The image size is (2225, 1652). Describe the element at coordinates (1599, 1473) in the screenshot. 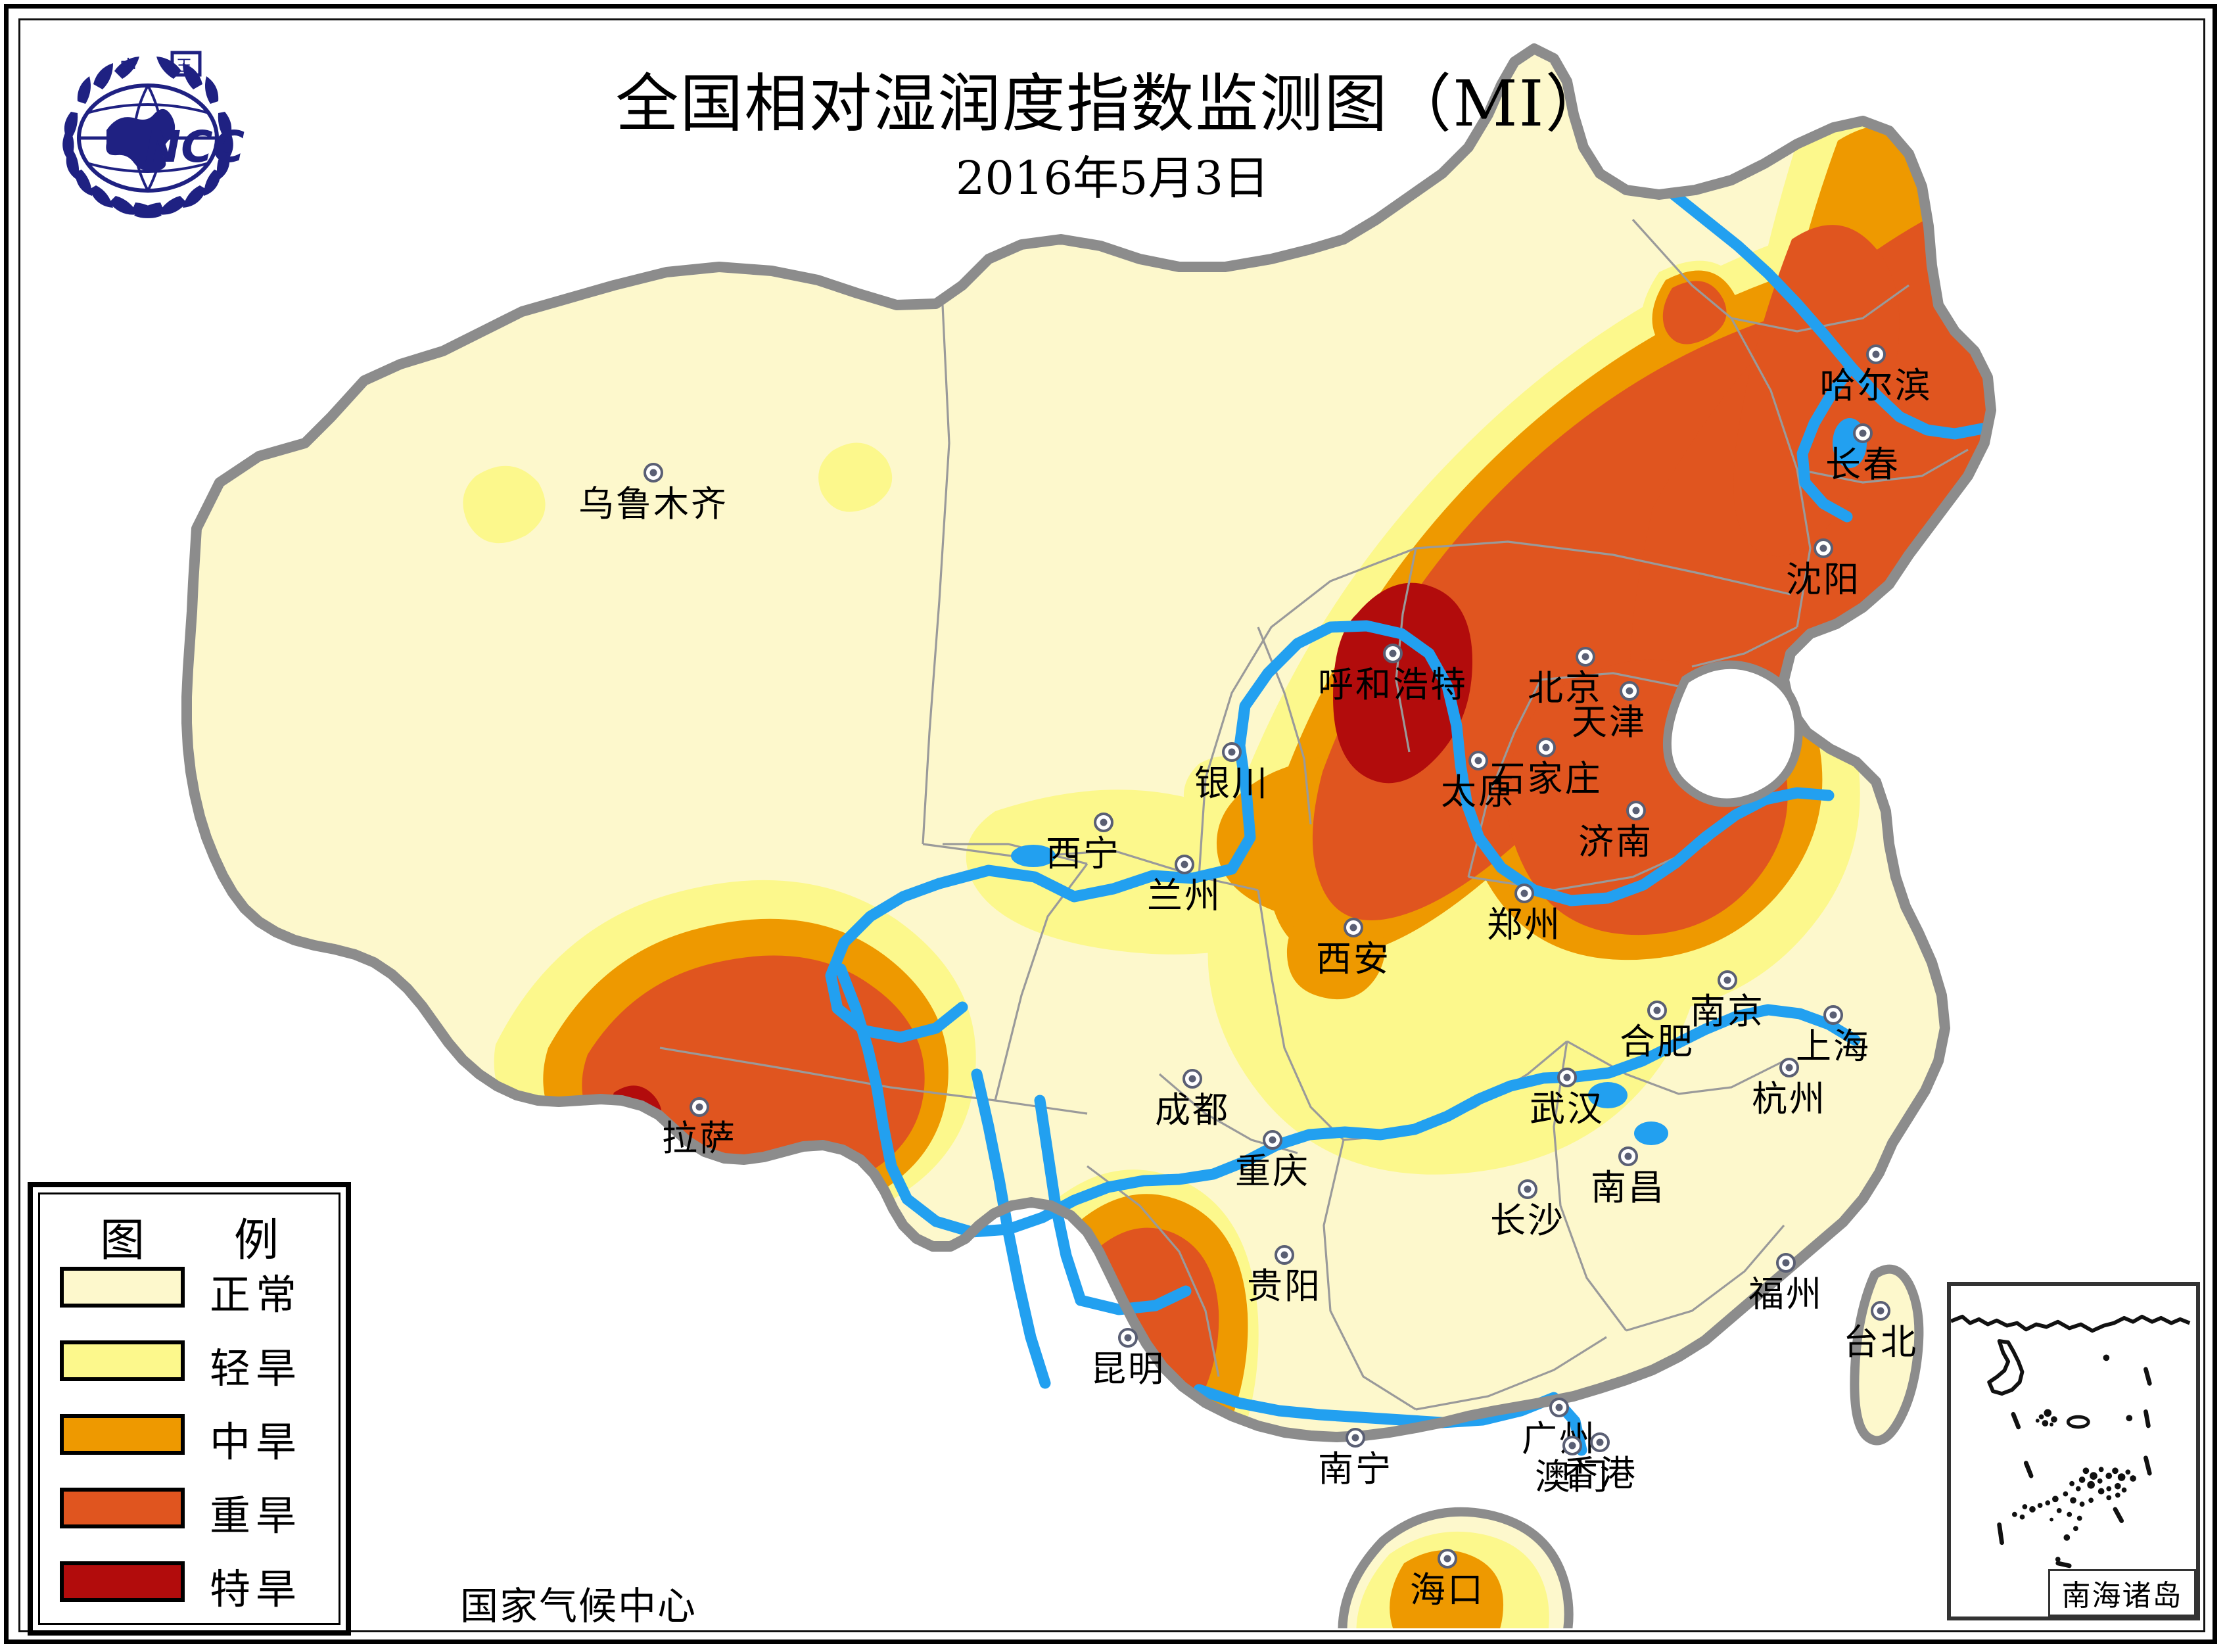

I see `city-name-label: 香港` at that location.